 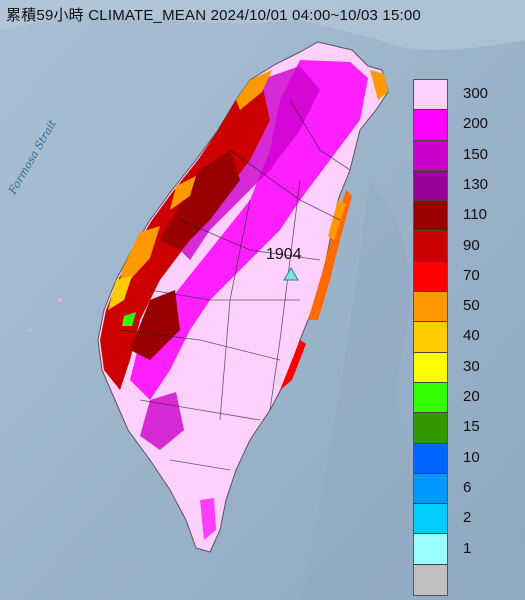 I want to click on color-legend, so click(x=430, y=338).